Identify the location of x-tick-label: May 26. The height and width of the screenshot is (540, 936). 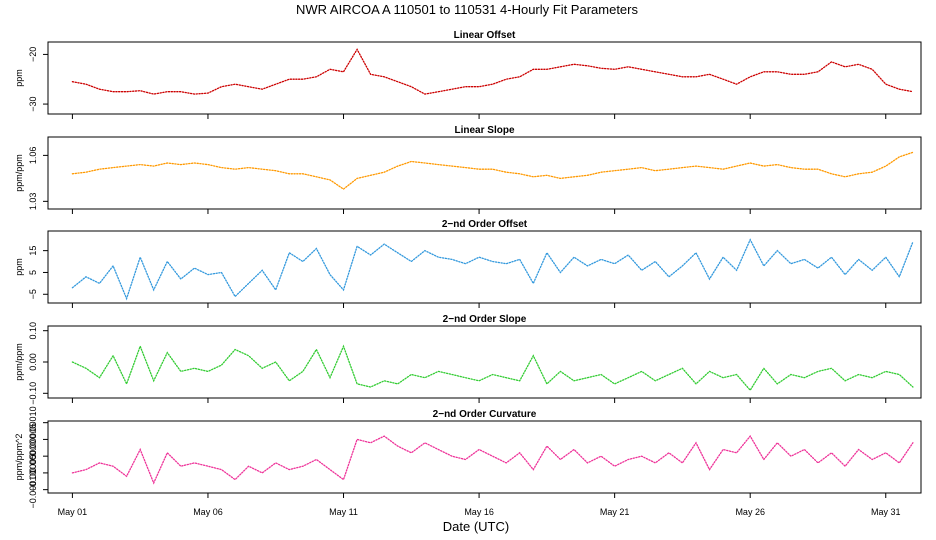
(750, 512).